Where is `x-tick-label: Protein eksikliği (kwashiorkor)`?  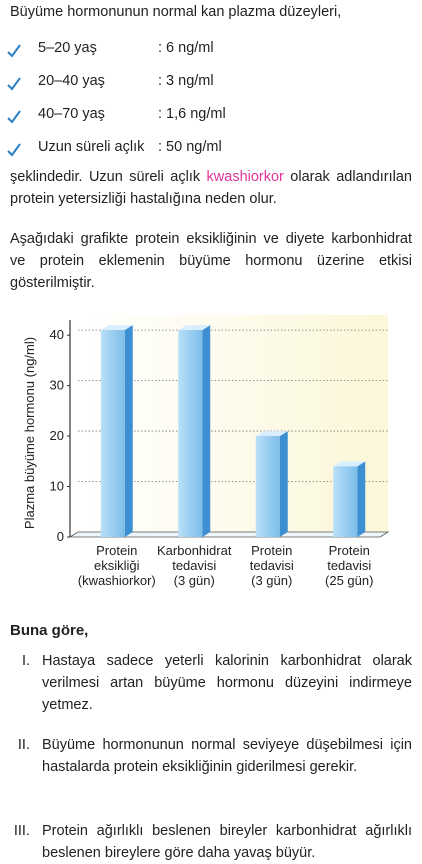
x-tick-label: Protein eksikliği (kwashiorkor) is located at coordinates (117, 565).